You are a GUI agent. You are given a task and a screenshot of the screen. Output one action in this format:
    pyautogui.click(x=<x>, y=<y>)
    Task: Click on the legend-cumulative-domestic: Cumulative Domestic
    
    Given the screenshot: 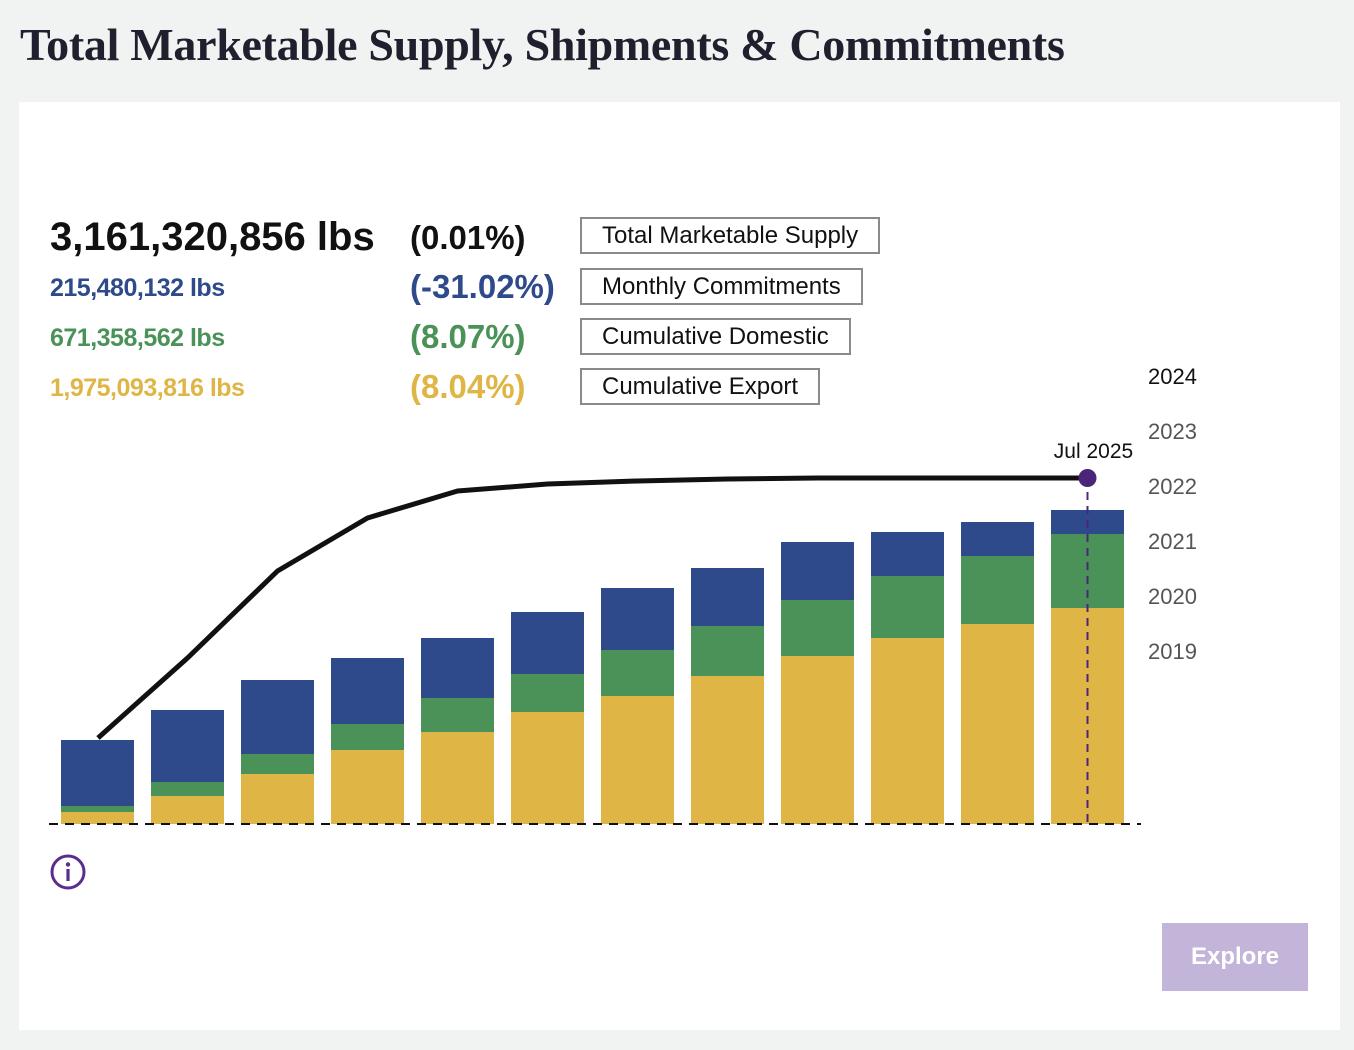 What is the action you would take?
    pyautogui.click(x=715, y=336)
    